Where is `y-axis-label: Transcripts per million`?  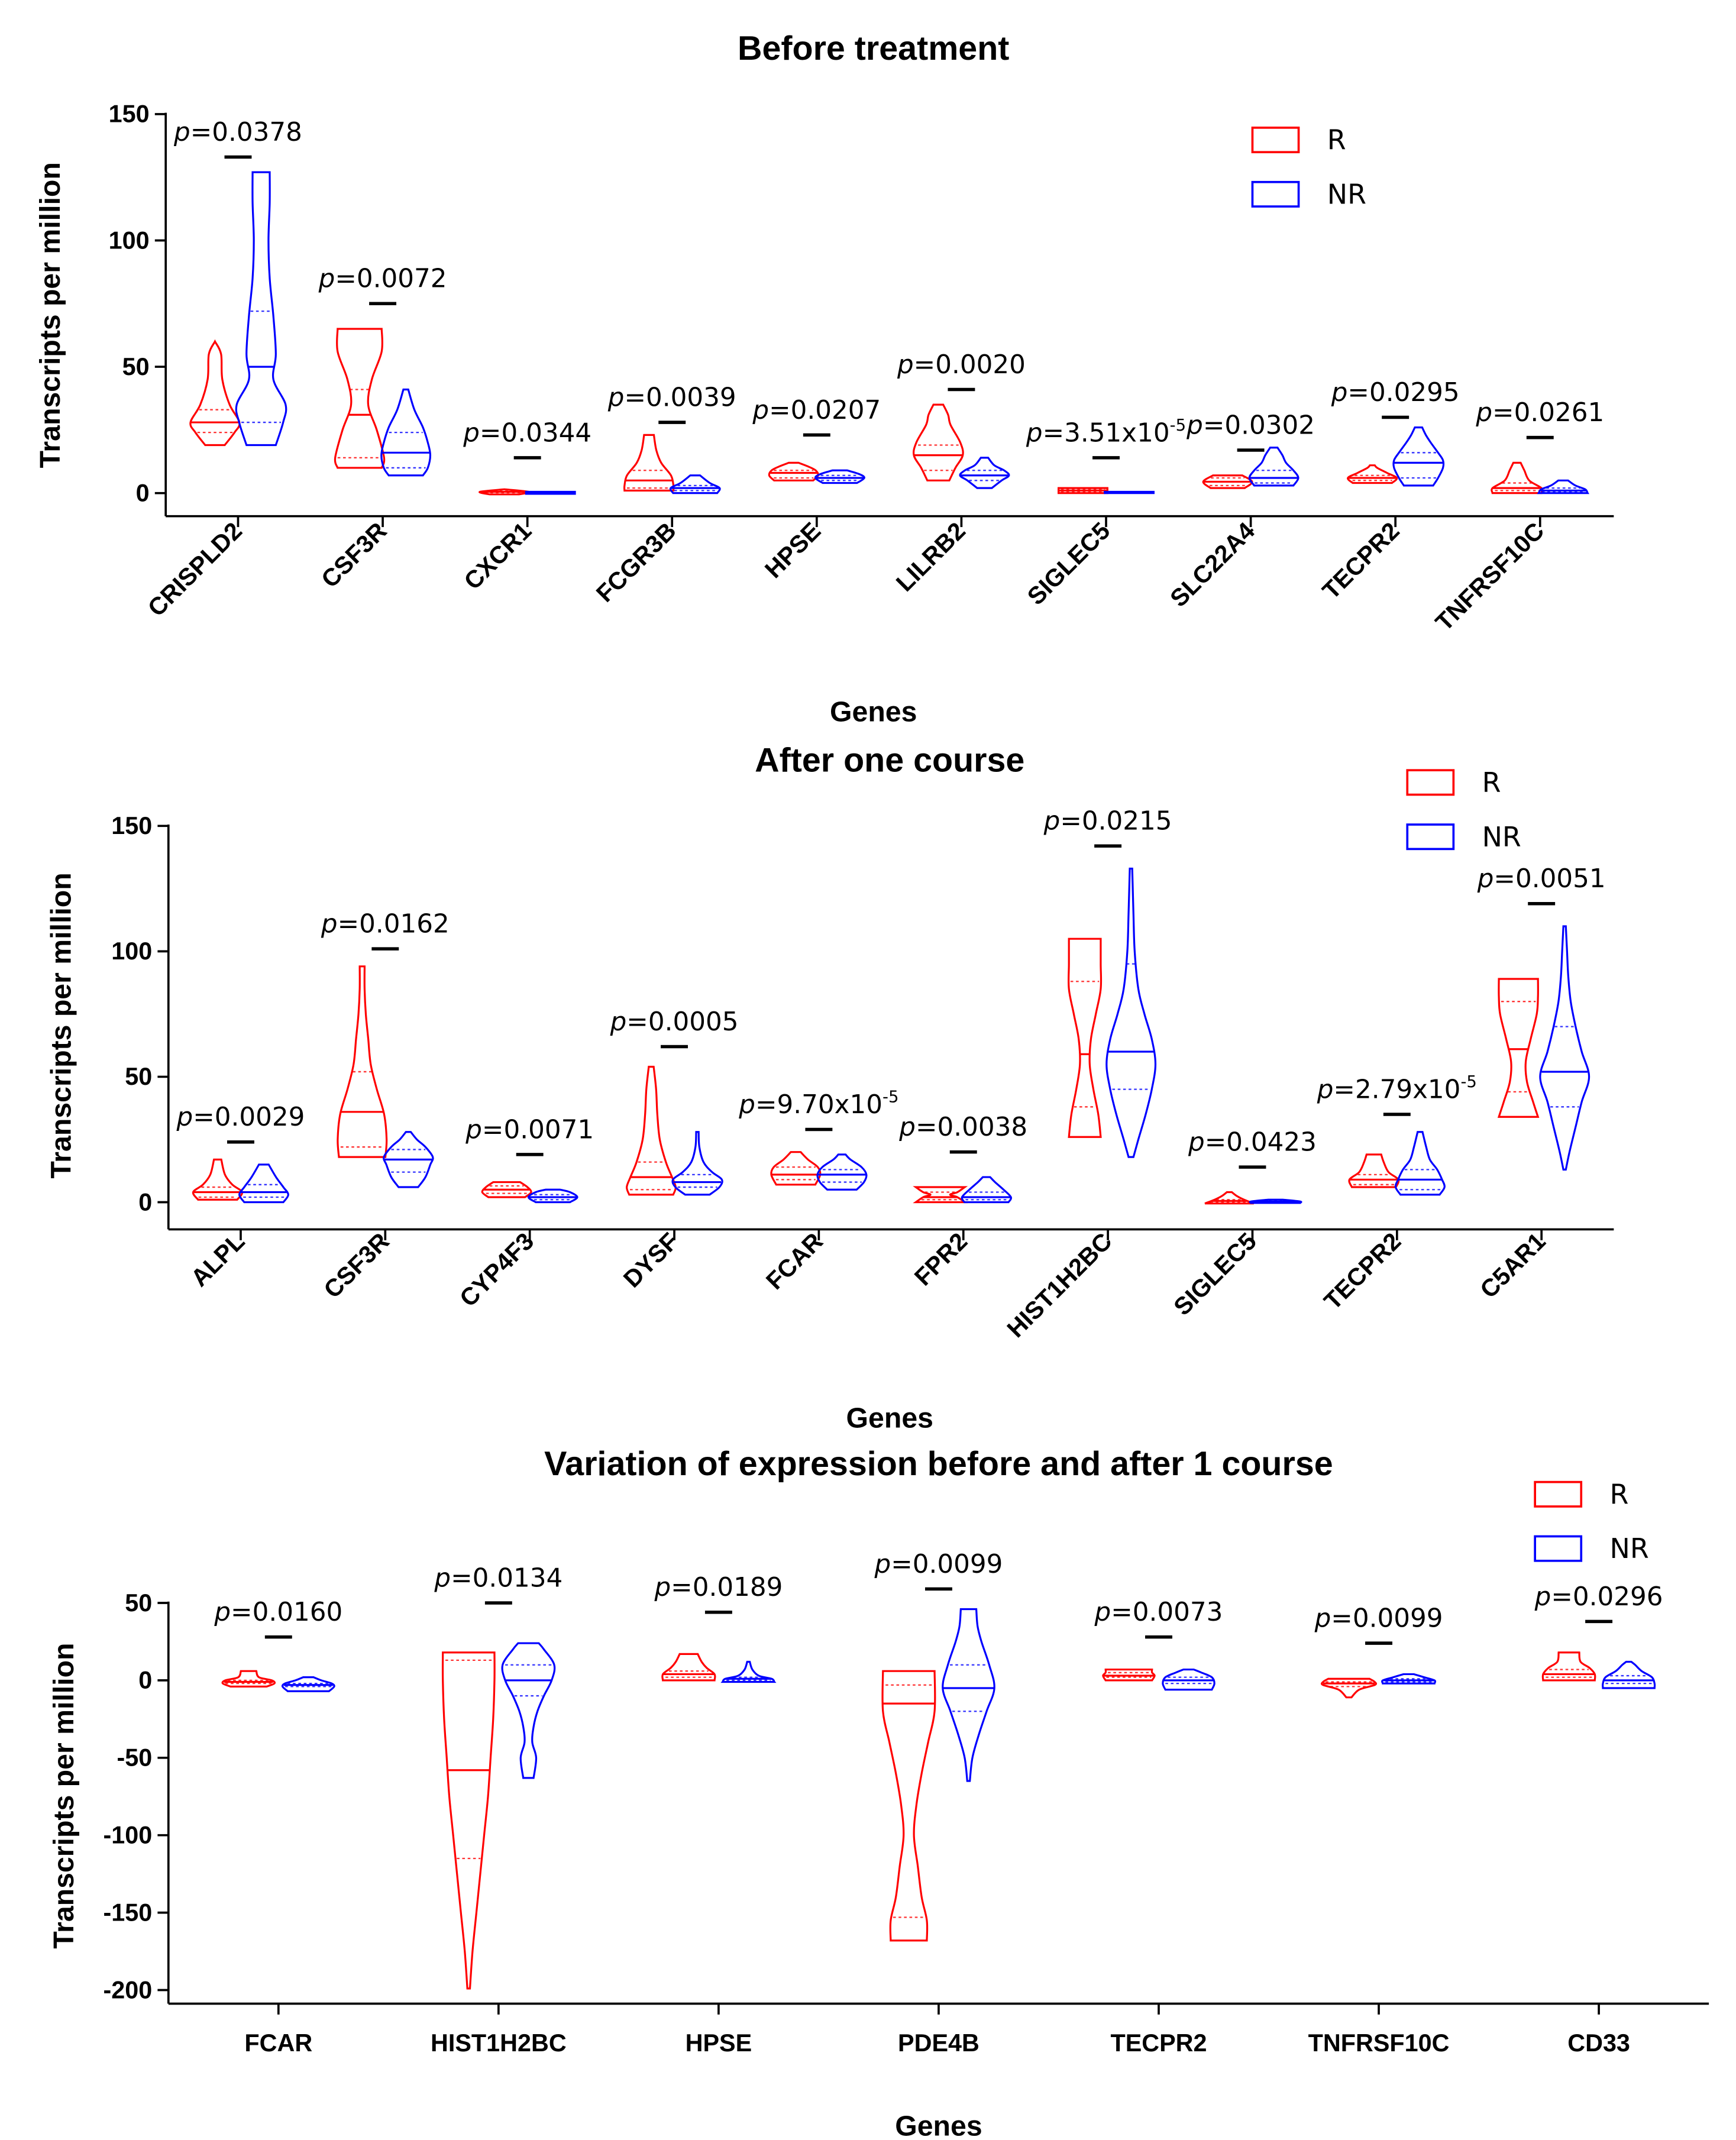
y-axis-label: Transcripts per million is located at coordinates (64, 1796).